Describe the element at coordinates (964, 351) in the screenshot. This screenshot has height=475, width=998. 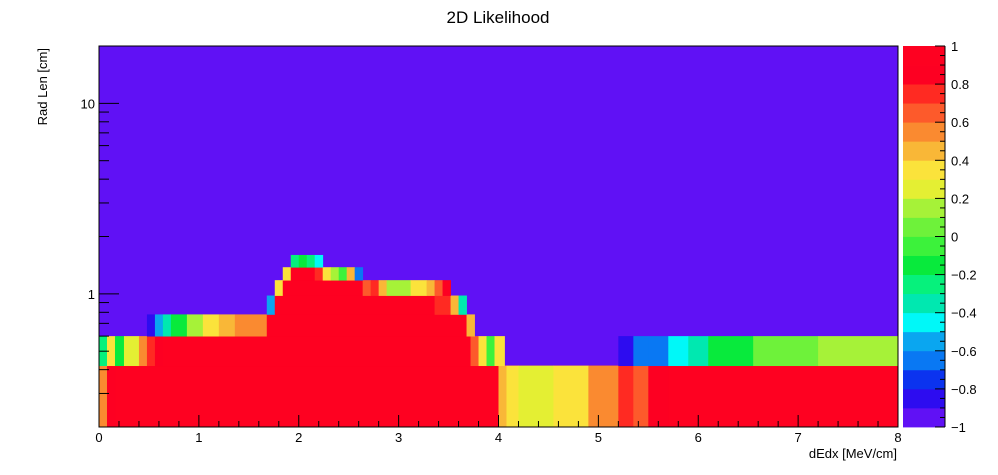
I see `color-bar-tick-label: −0.6` at that location.